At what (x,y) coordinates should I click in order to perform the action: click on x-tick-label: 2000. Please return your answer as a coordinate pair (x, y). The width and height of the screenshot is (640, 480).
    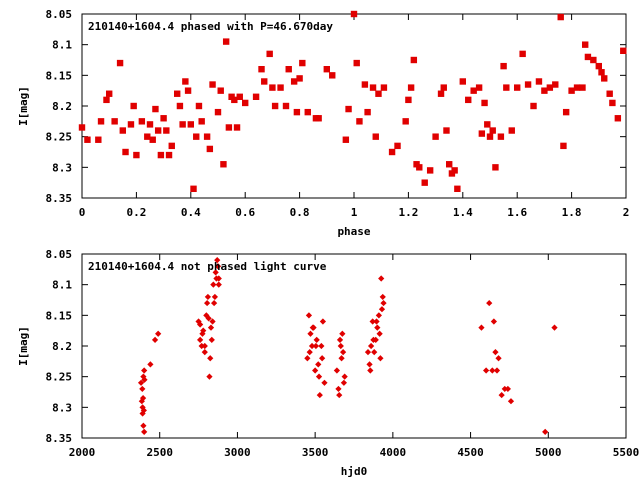
    Looking at the image, I should click on (82, 452).